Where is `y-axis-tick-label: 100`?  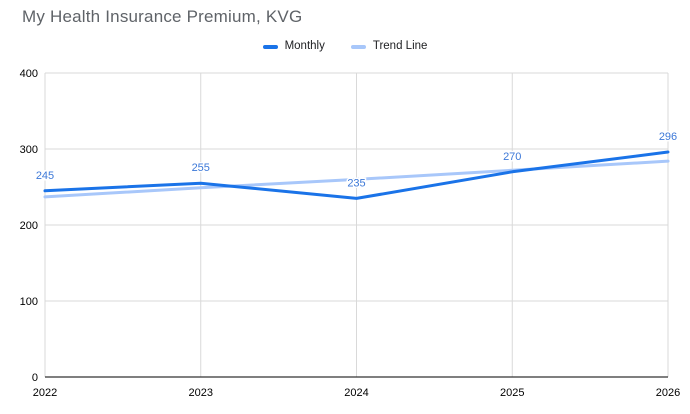 y-axis-tick-label: 100 is located at coordinates (29, 302).